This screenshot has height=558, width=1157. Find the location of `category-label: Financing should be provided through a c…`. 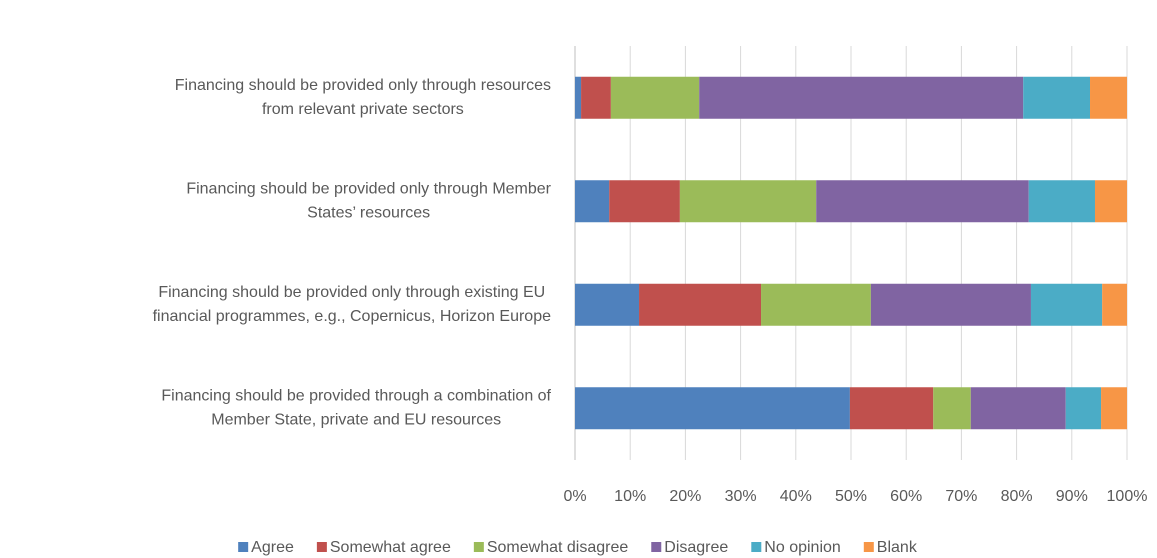

category-label: Financing should be provided through a c… is located at coordinates (356, 395).